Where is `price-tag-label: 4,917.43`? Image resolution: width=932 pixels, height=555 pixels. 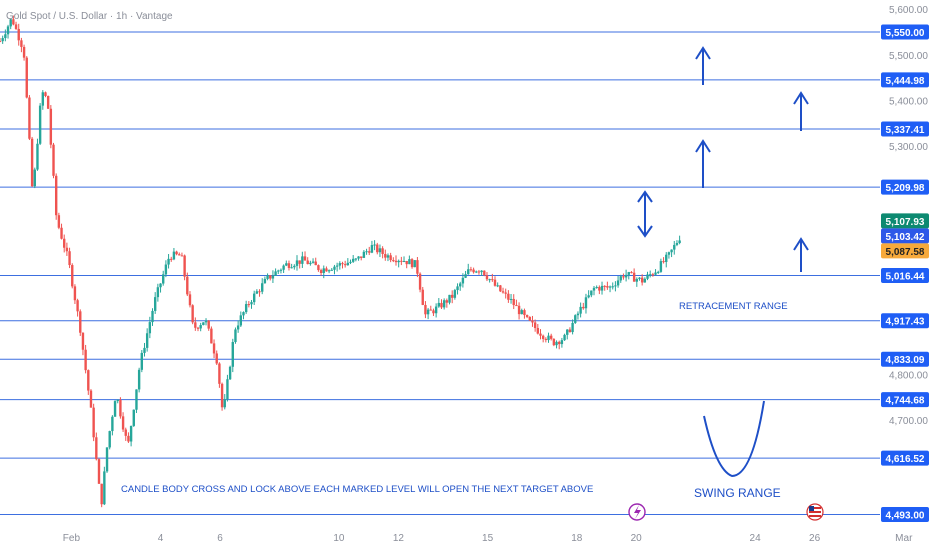
price-tag-label: 4,917.43 is located at coordinates (905, 322).